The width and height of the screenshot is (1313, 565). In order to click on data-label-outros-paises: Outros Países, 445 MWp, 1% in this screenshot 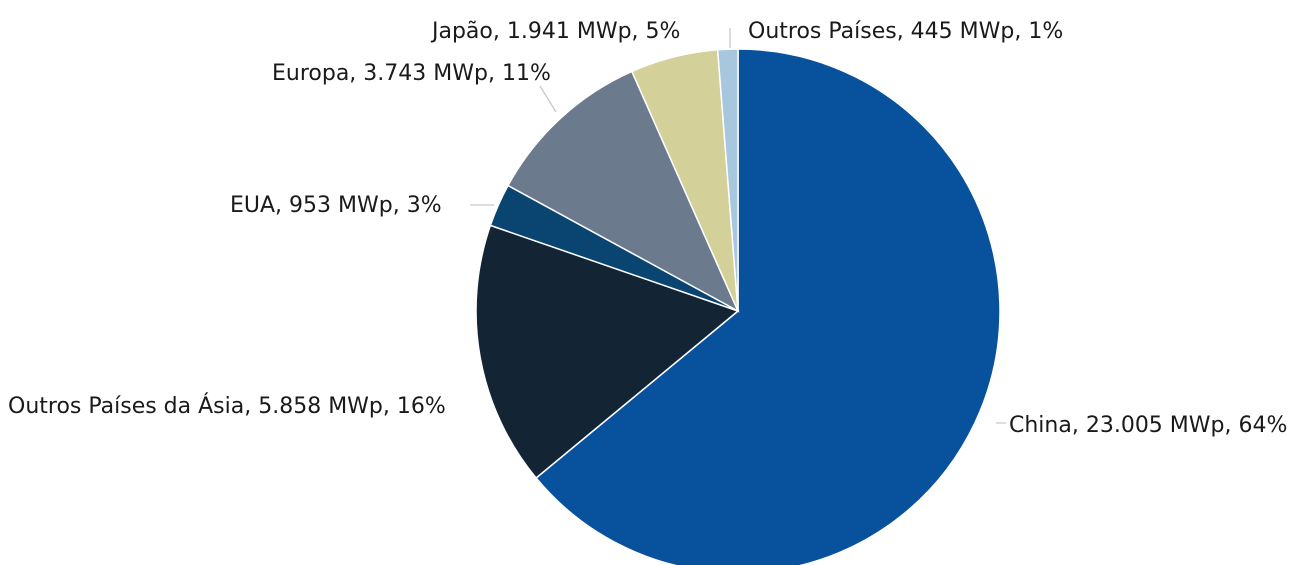, I will do `click(905, 31)`.